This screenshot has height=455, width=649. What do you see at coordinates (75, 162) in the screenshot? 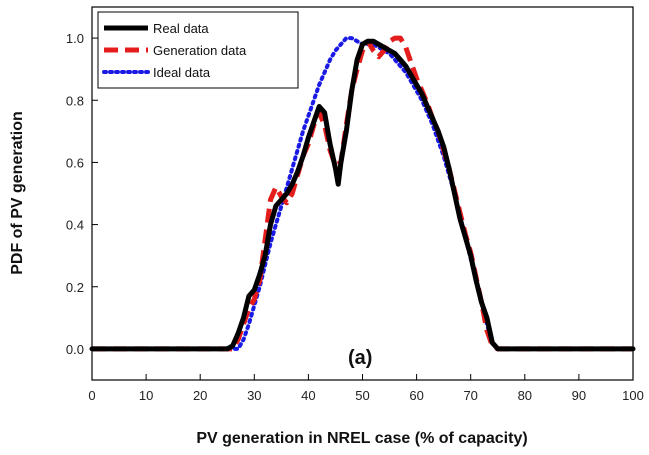
I see `y-tick-label: 0.6` at bounding box center [75, 162].